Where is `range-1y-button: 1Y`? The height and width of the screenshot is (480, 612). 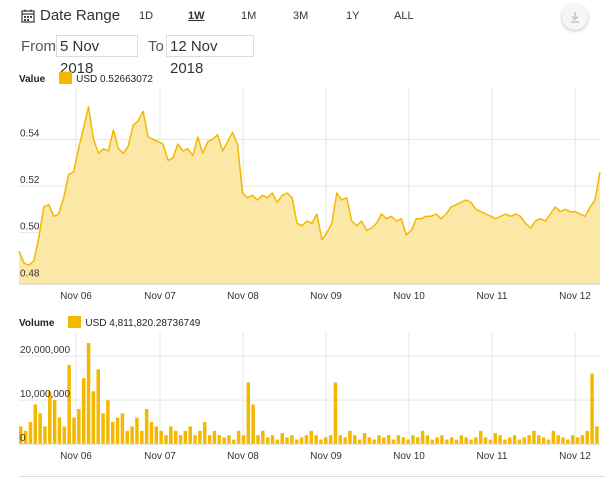
range-1y-button: 1Y is located at coordinates (353, 16).